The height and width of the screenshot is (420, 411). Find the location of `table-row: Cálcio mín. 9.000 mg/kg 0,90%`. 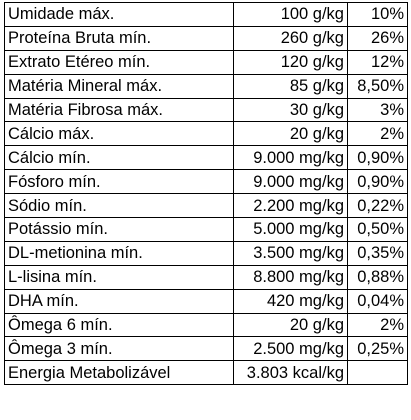

table-row: Cálcio mín. 9.000 mg/kg 0,90% is located at coordinates (206, 158).